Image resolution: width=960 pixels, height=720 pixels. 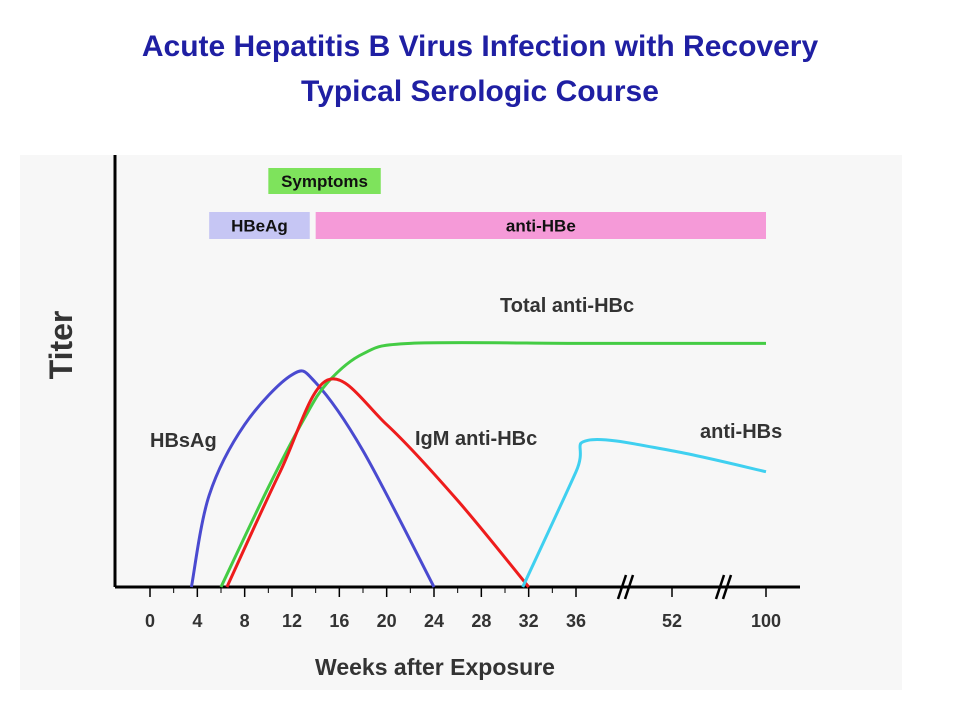 What do you see at coordinates (644, 513) in the screenshot?
I see `series-line-anti-hbs` at bounding box center [644, 513].